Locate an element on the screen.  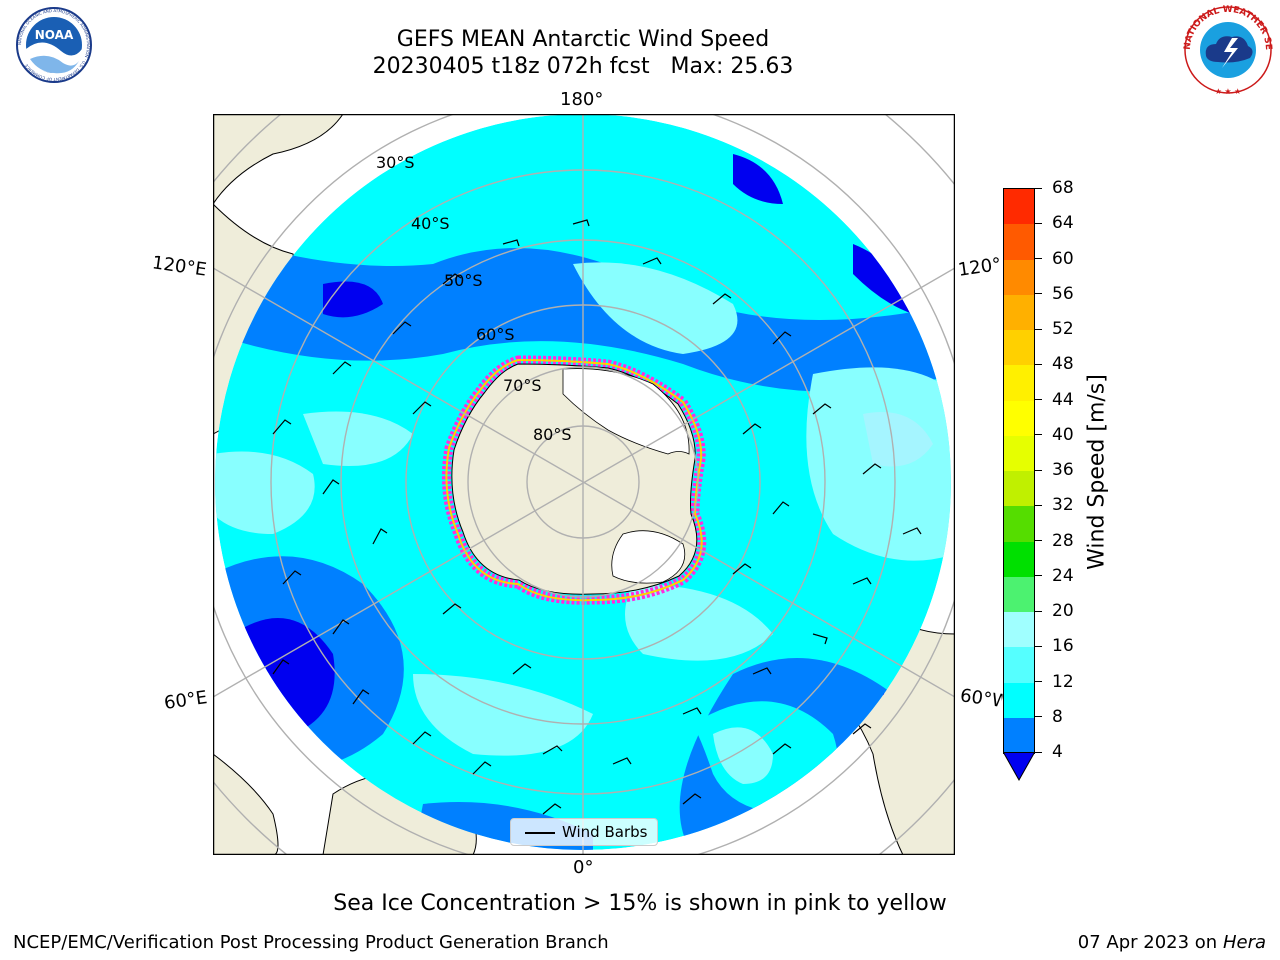
lat-label-80s: 80°S is located at coordinates (552, 434).